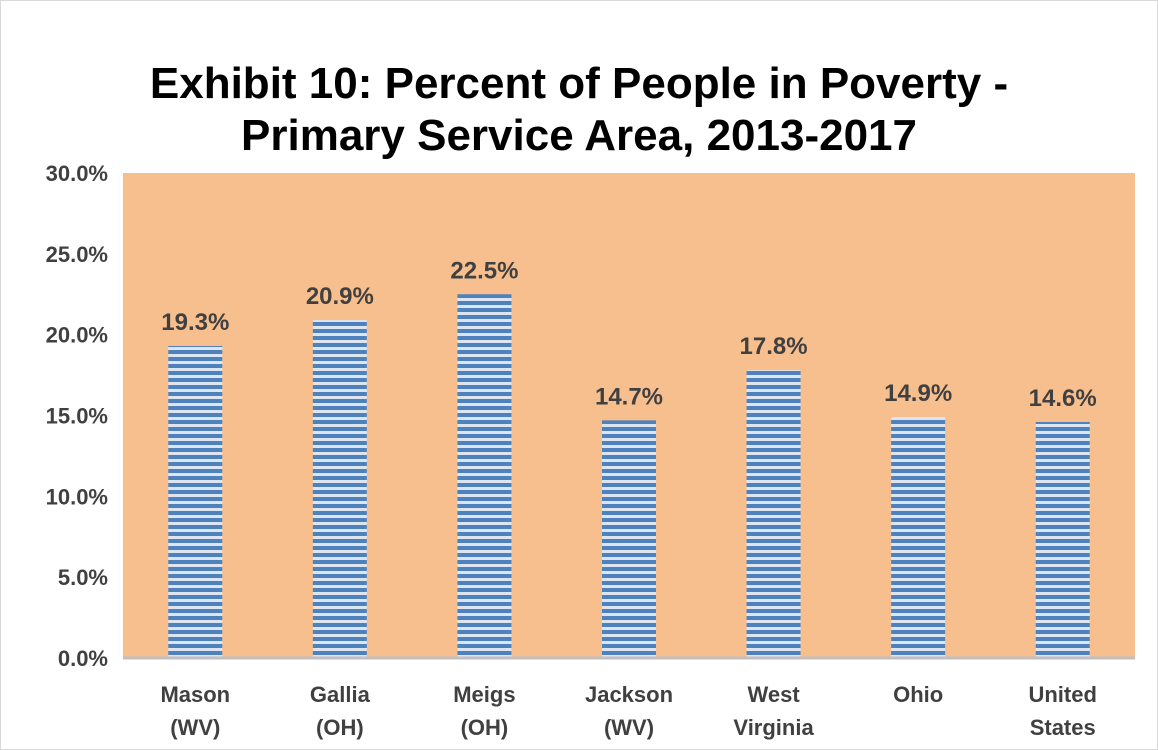 Image resolution: width=1158 pixels, height=750 pixels. Describe the element at coordinates (774, 346) in the screenshot. I see `data-label: 17.8%` at that location.